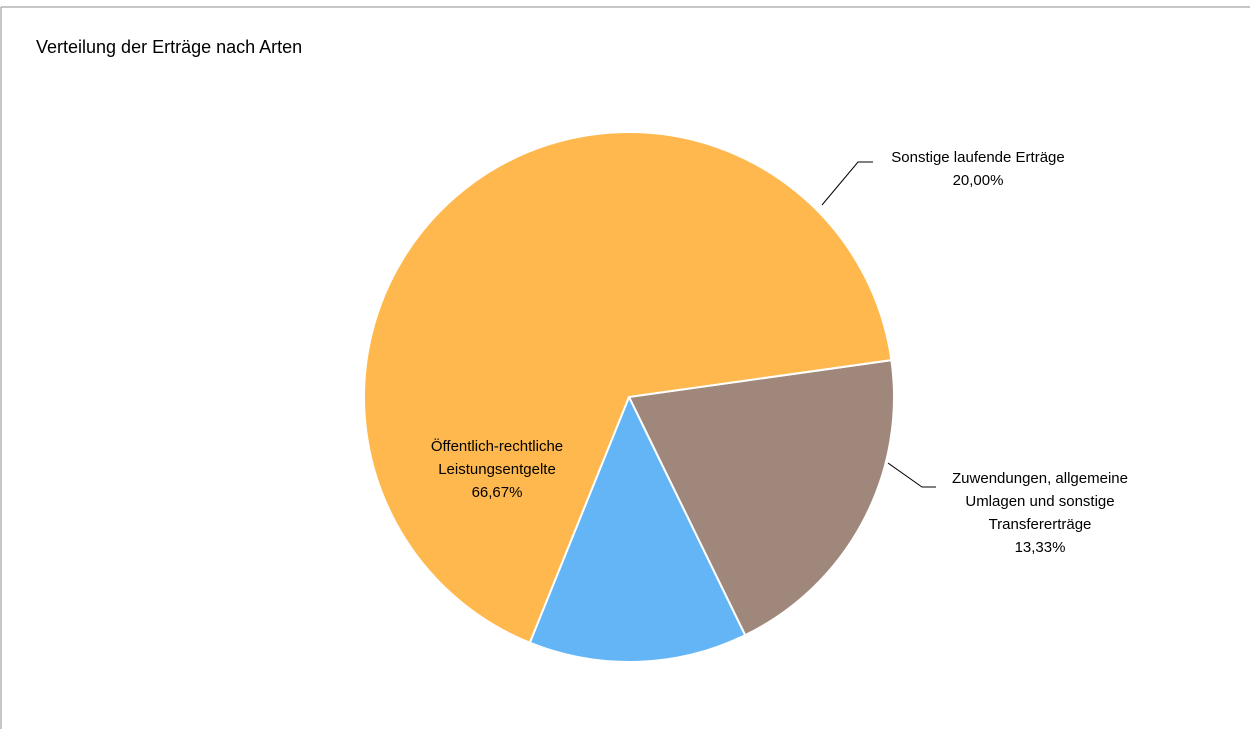 This screenshot has height=729, width=1250. I want to click on slice-percent-label-3: 66,67%, so click(497, 492).